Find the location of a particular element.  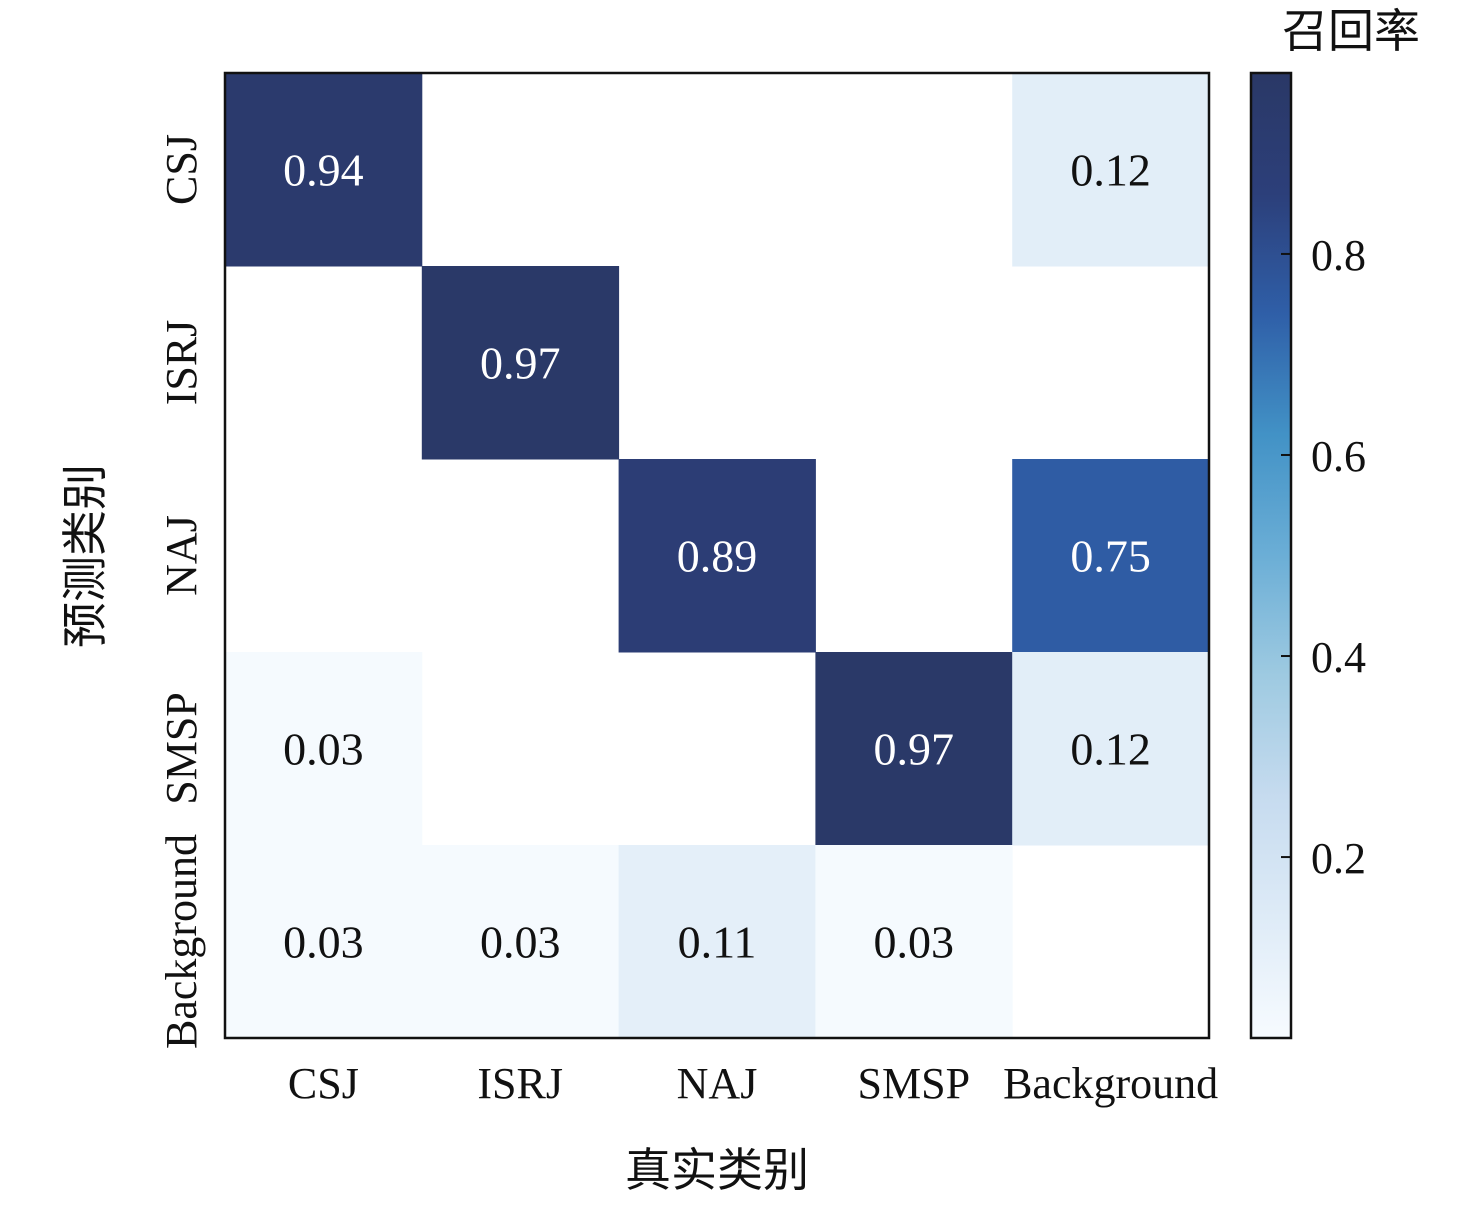

cell-value-label: 0.94 is located at coordinates (323, 170).